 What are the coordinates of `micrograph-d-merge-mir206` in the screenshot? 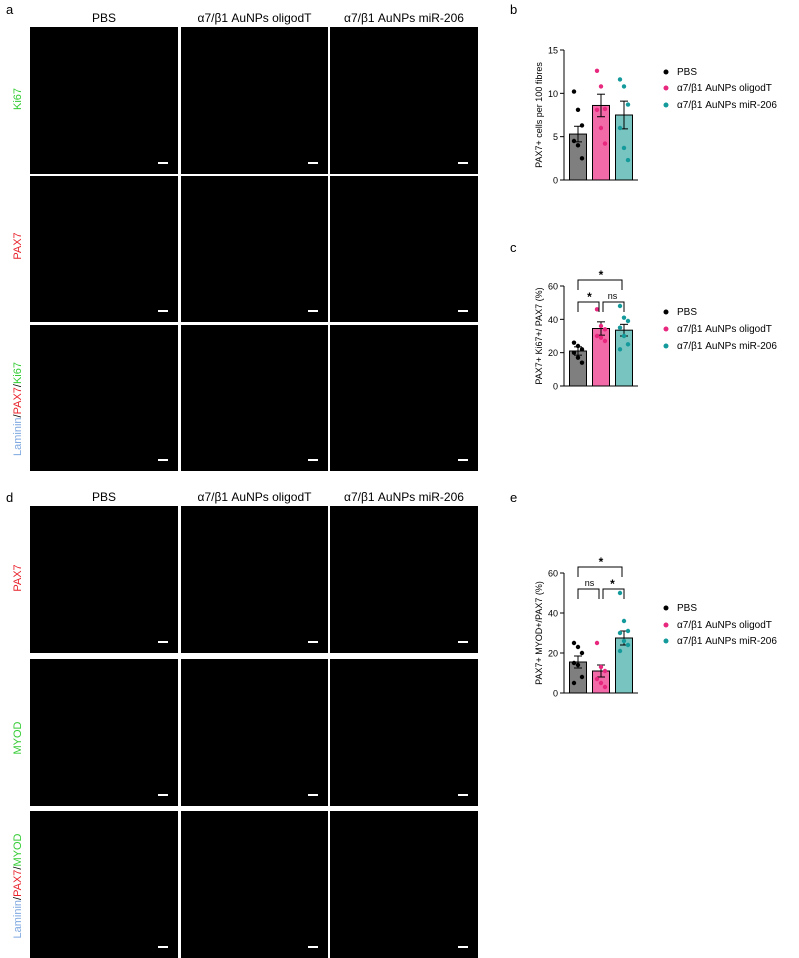 It's located at (404, 884).